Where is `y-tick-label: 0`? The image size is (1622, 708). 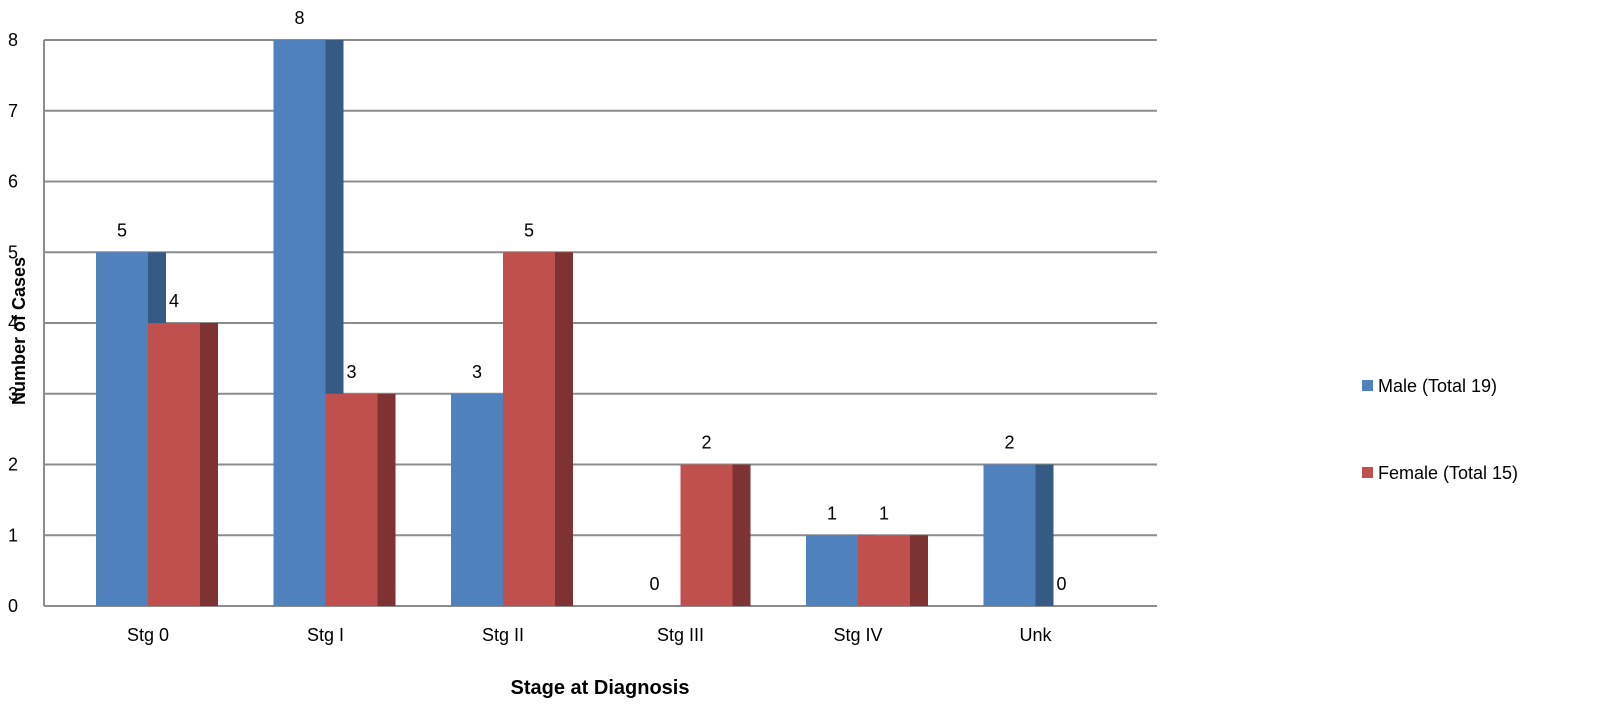 y-tick-label: 0 is located at coordinates (13, 606).